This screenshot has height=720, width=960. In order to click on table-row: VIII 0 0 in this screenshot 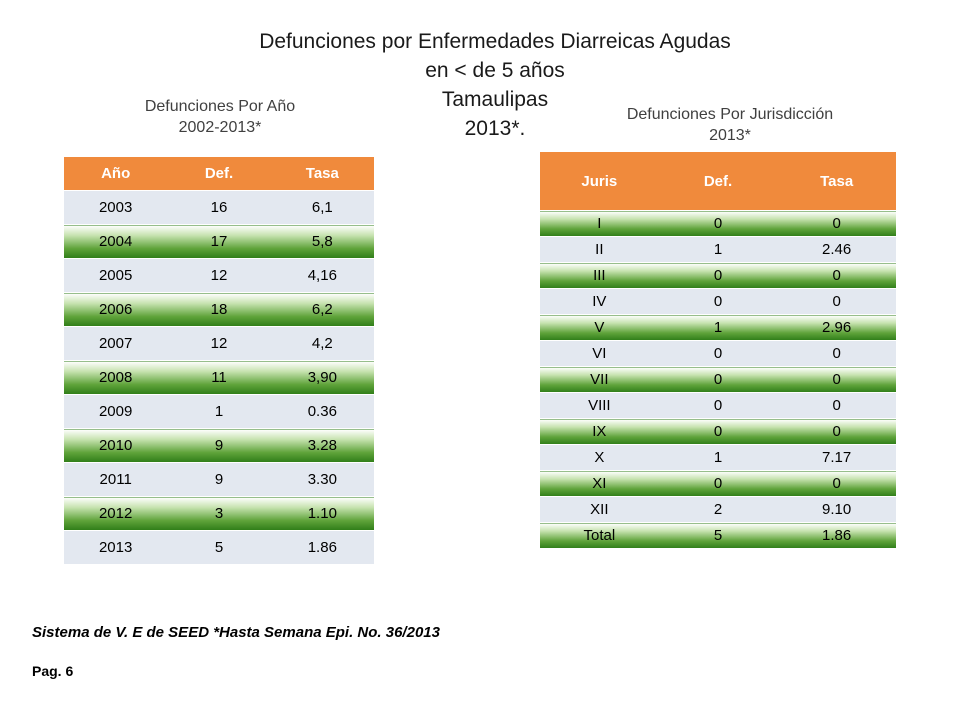, I will do `click(718, 405)`.